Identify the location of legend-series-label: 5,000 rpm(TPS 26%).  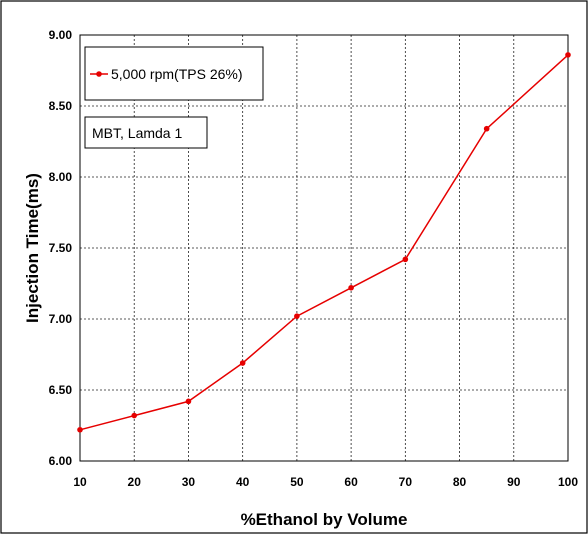
(177, 74).